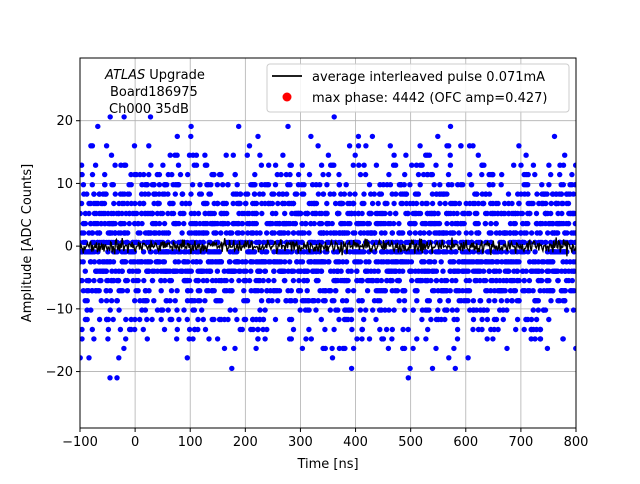 The width and height of the screenshot is (640, 484). Describe the element at coordinates (465, 442) in the screenshot. I see `x-tick-label: 600` at that location.